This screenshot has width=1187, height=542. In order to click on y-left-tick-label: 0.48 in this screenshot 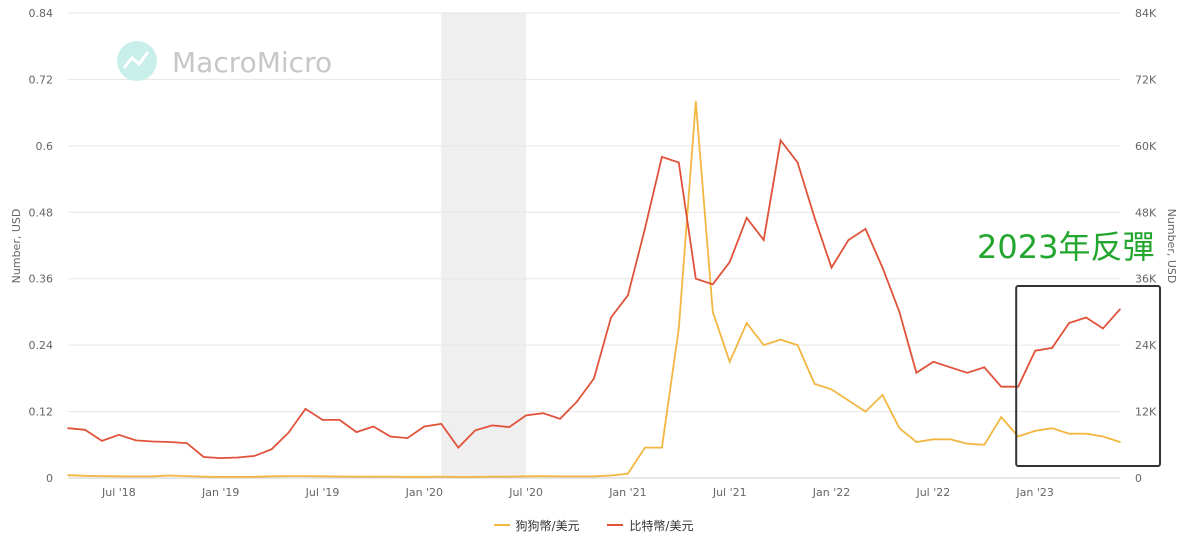, I will do `click(41, 212)`.